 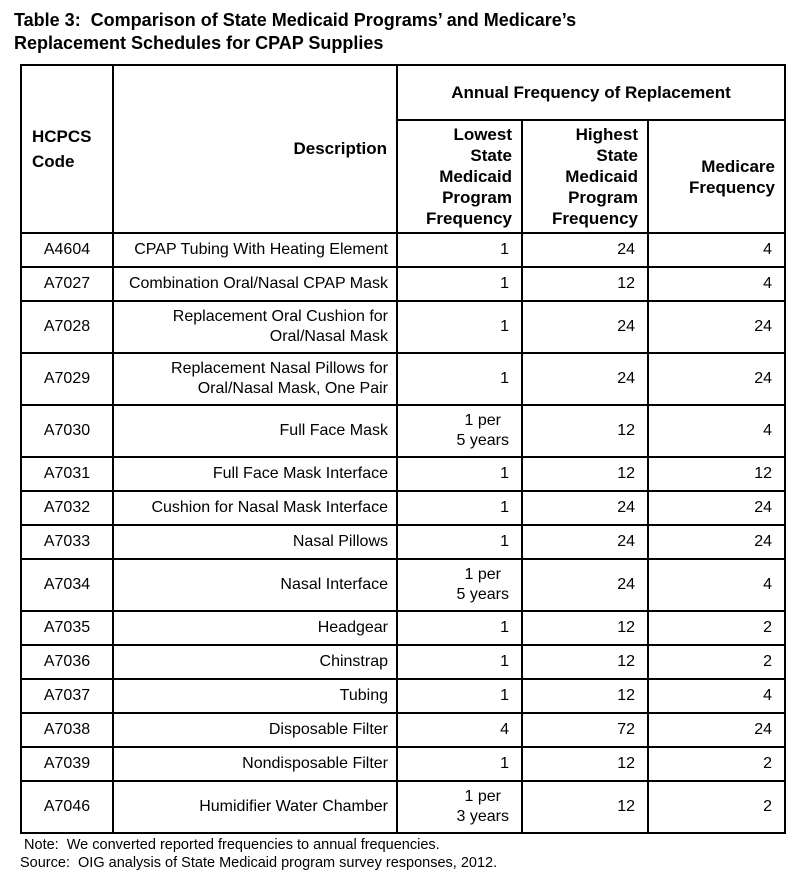 What do you see at coordinates (626, 729) in the screenshot?
I see `highest-frequency-value: 72` at bounding box center [626, 729].